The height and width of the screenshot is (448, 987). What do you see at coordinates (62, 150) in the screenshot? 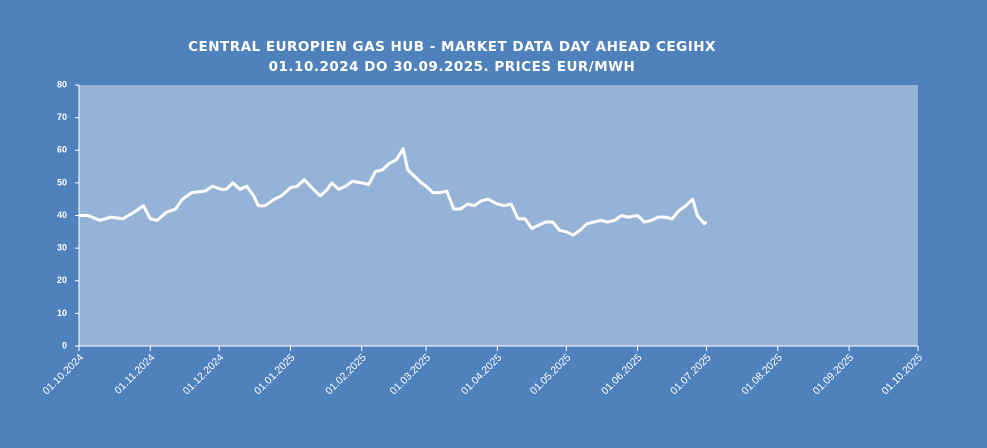
I see `y-tick-label: 60` at bounding box center [62, 150].